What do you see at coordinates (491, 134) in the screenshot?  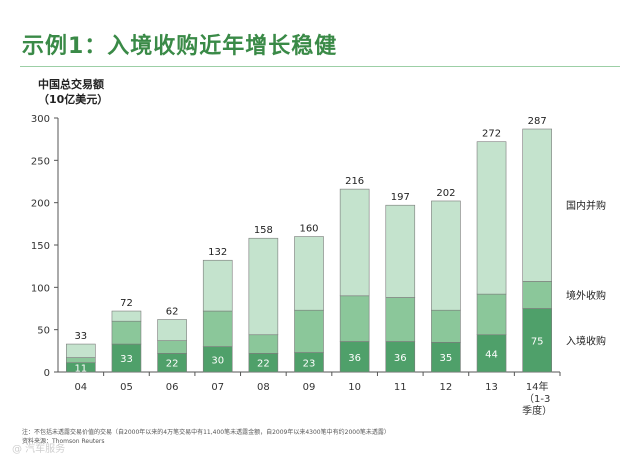 I see `bar-total-label: 272` at bounding box center [491, 134].